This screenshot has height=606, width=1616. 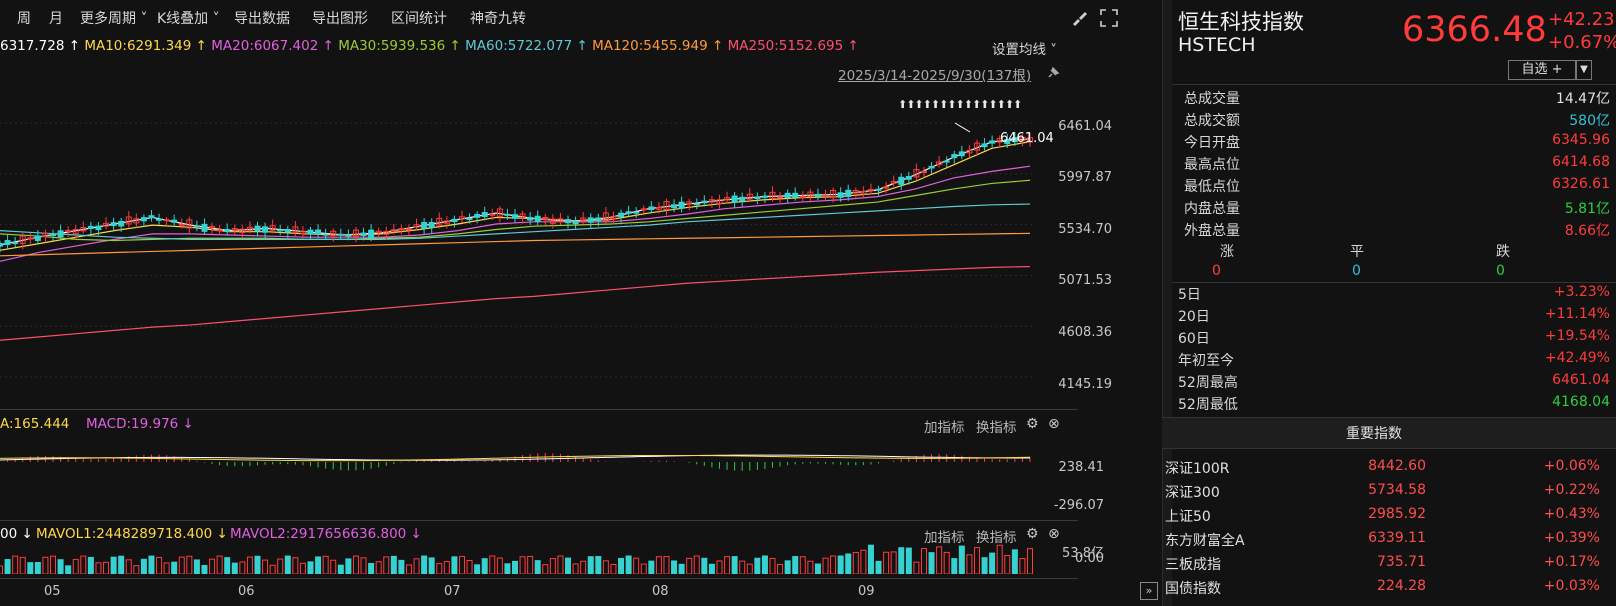 What do you see at coordinates (1394, 403) in the screenshot?
I see `perf-row: 52周最低 4168.04` at bounding box center [1394, 403].